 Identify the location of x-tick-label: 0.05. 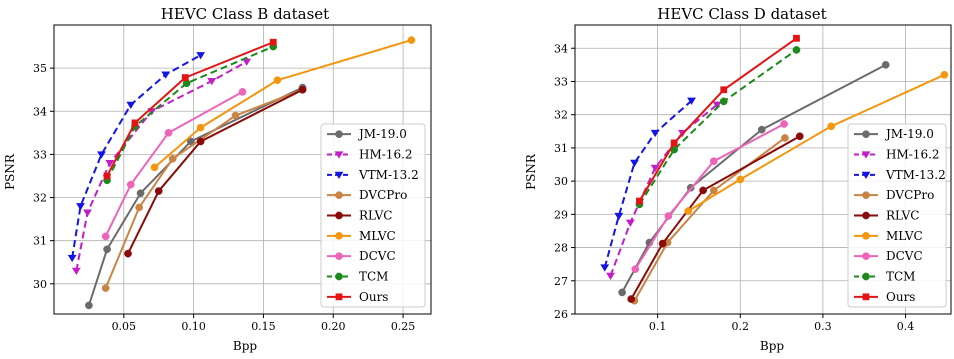
(124, 326).